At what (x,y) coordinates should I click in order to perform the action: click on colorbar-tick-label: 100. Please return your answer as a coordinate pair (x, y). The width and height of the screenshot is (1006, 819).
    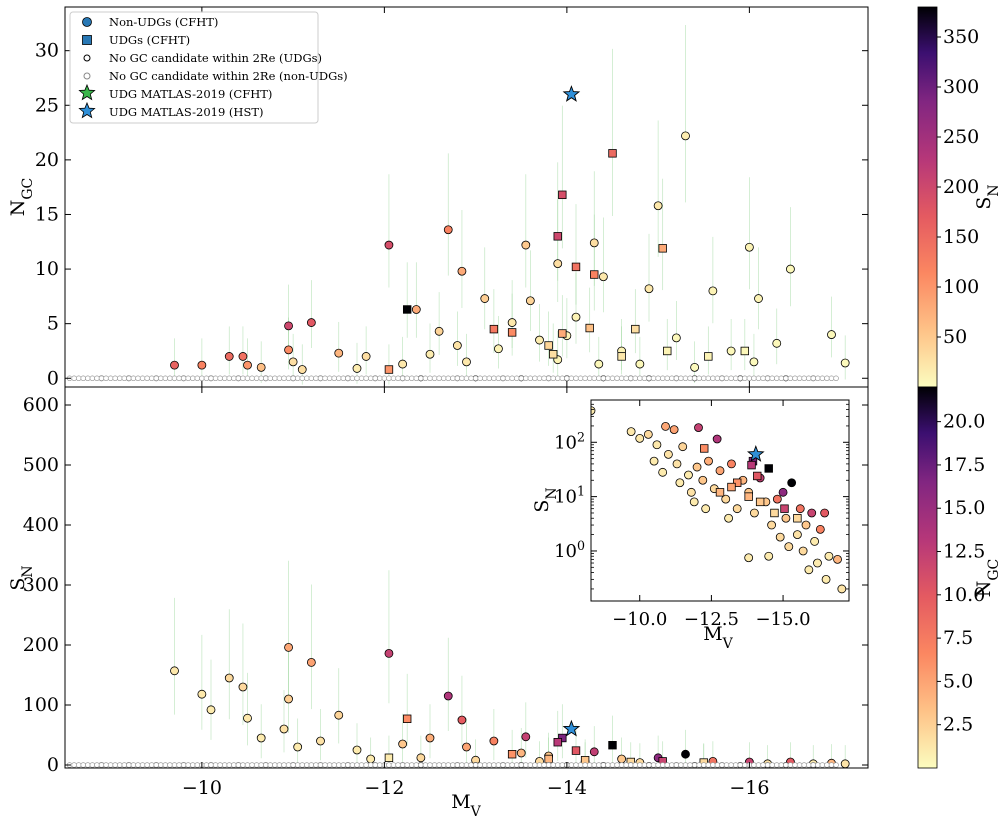
    Looking at the image, I should click on (961, 287).